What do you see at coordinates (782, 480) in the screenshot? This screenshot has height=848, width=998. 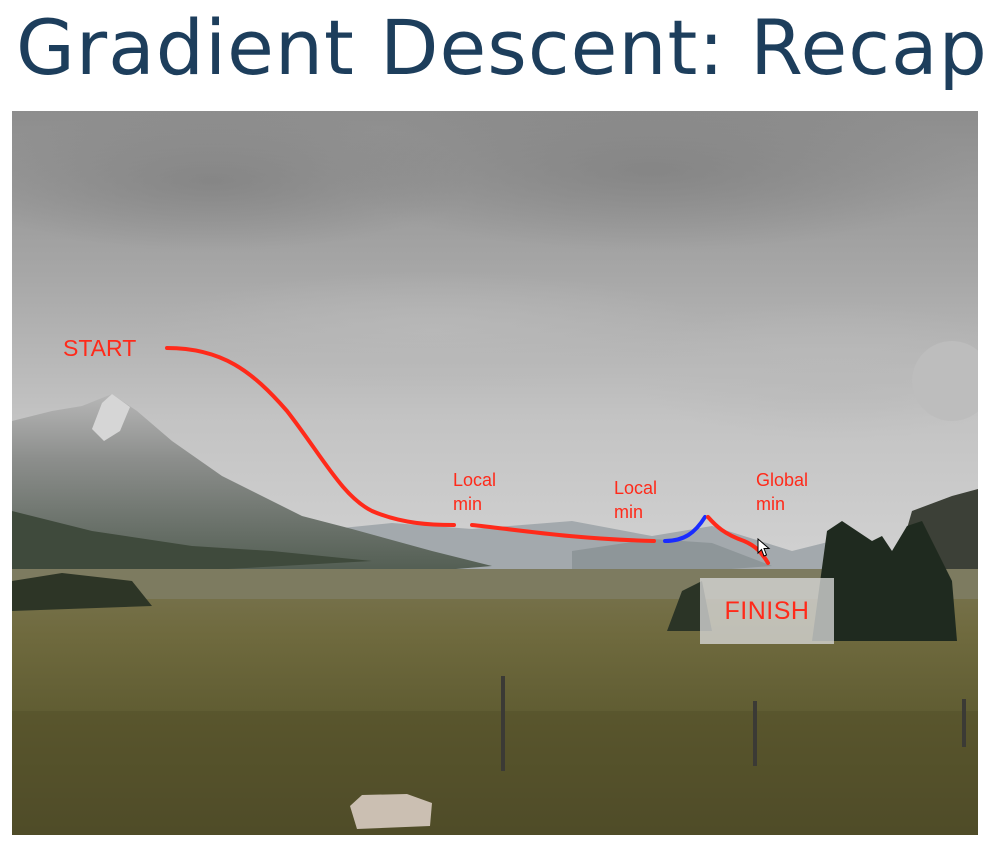 I see `global-min-label-line-1: Global` at bounding box center [782, 480].